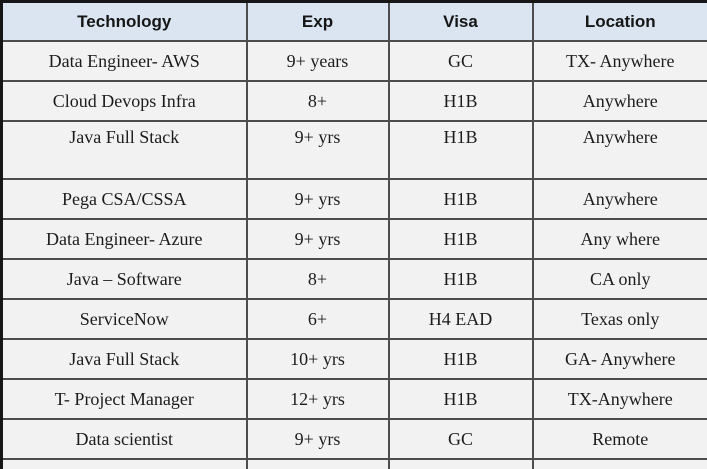 The width and height of the screenshot is (707, 469). Describe the element at coordinates (619, 61) in the screenshot. I see `cell-location: TX- Anywhere` at that location.